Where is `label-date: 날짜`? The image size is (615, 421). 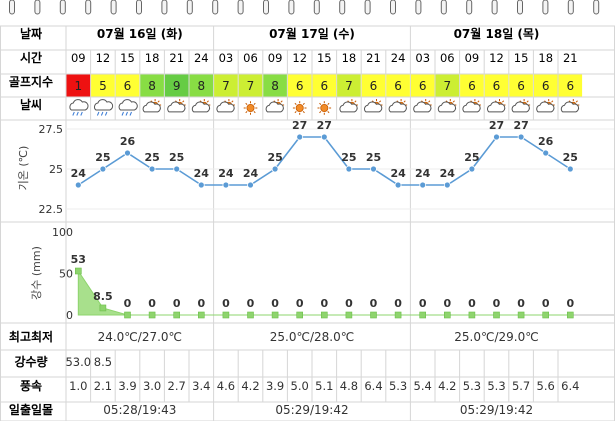
label-date: 날짜 is located at coordinates (31, 33).